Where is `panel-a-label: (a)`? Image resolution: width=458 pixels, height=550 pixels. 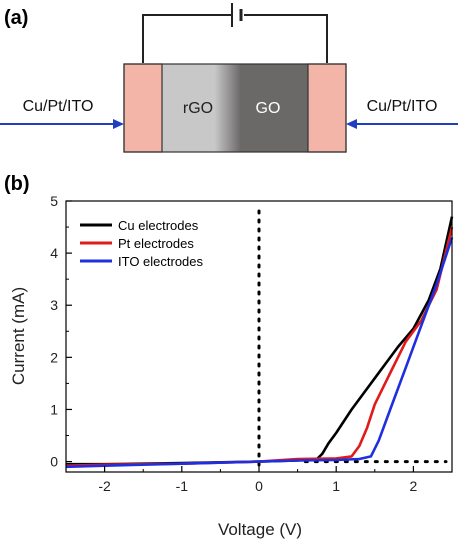
panel-a-label: (a) is located at coordinates (16, 18).